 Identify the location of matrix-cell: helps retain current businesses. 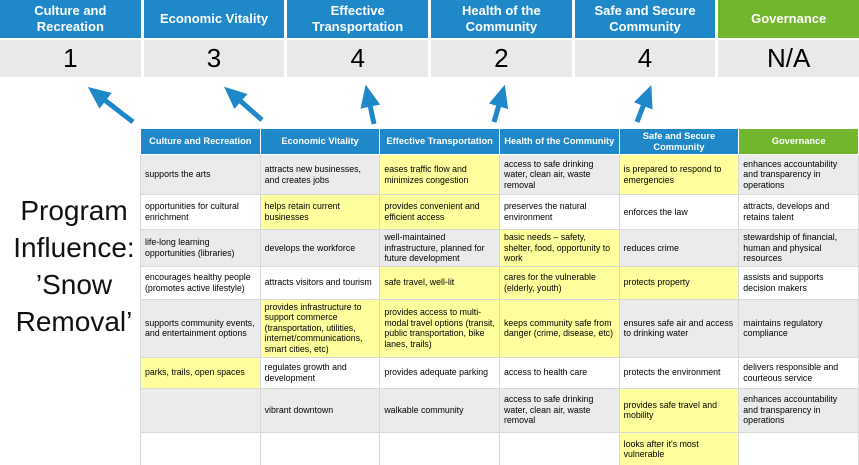
(320, 212).